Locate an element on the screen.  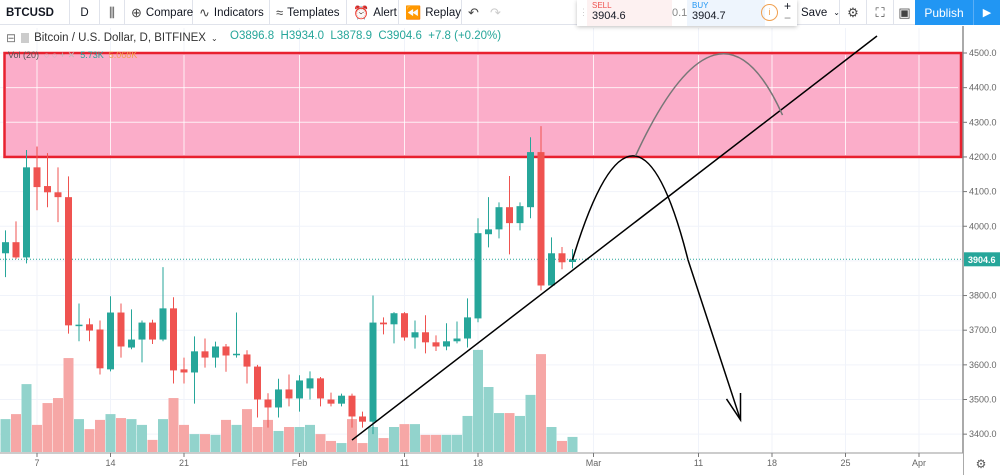
interval-button: D is located at coordinates (85, 12).